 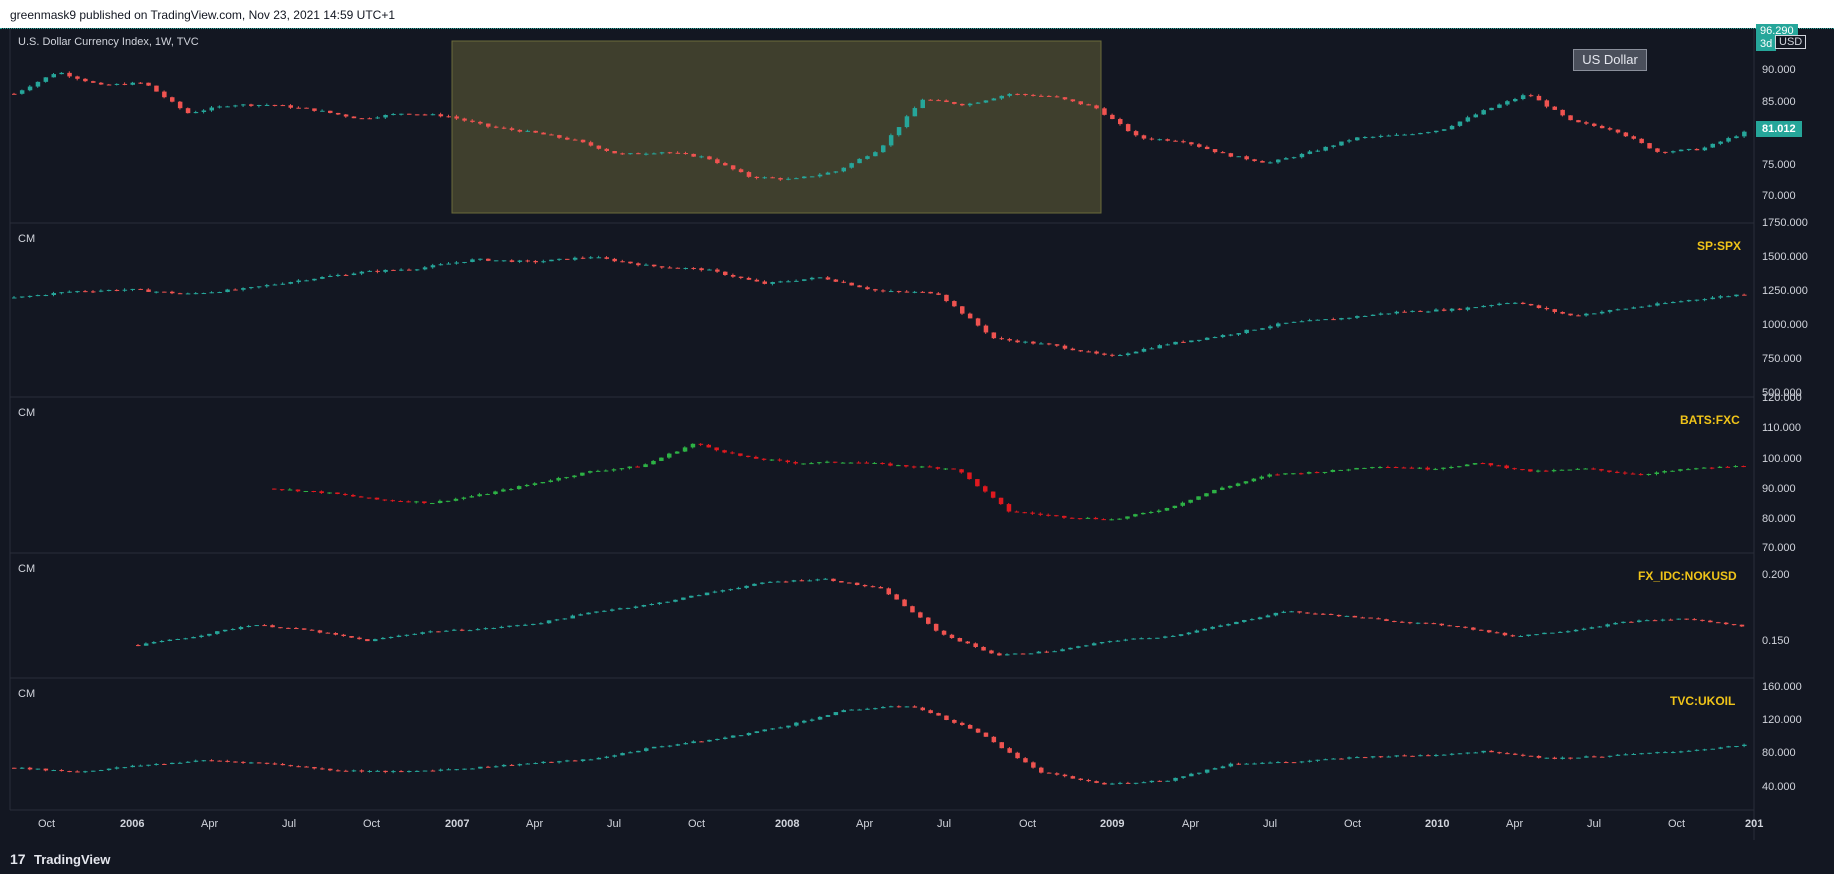 What do you see at coordinates (1112, 824) in the screenshot?
I see `time-tick: 2009` at bounding box center [1112, 824].